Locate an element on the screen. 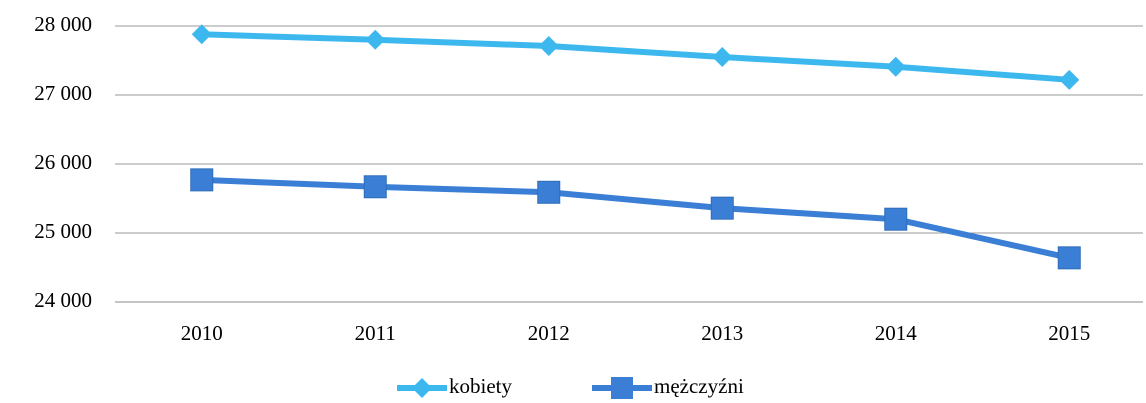 The image size is (1146, 403). y-tick-label: 26 000 is located at coordinates (63, 162).